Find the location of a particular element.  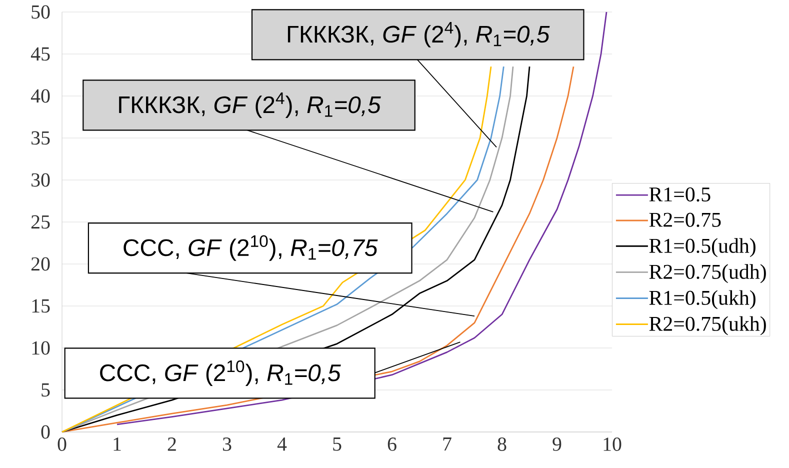

legend-label: R1=0.5 is located at coordinates (679, 194).